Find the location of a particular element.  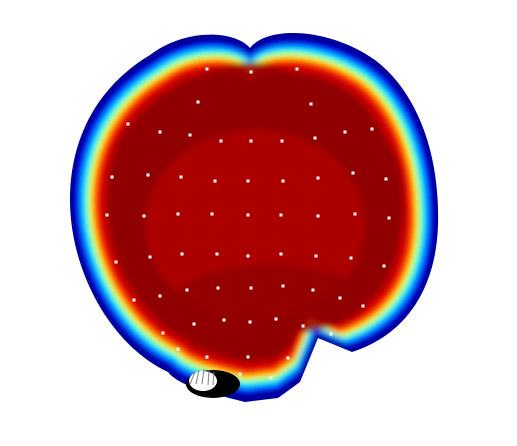

reference-electrode-marker is located at coordinates (213, 383).